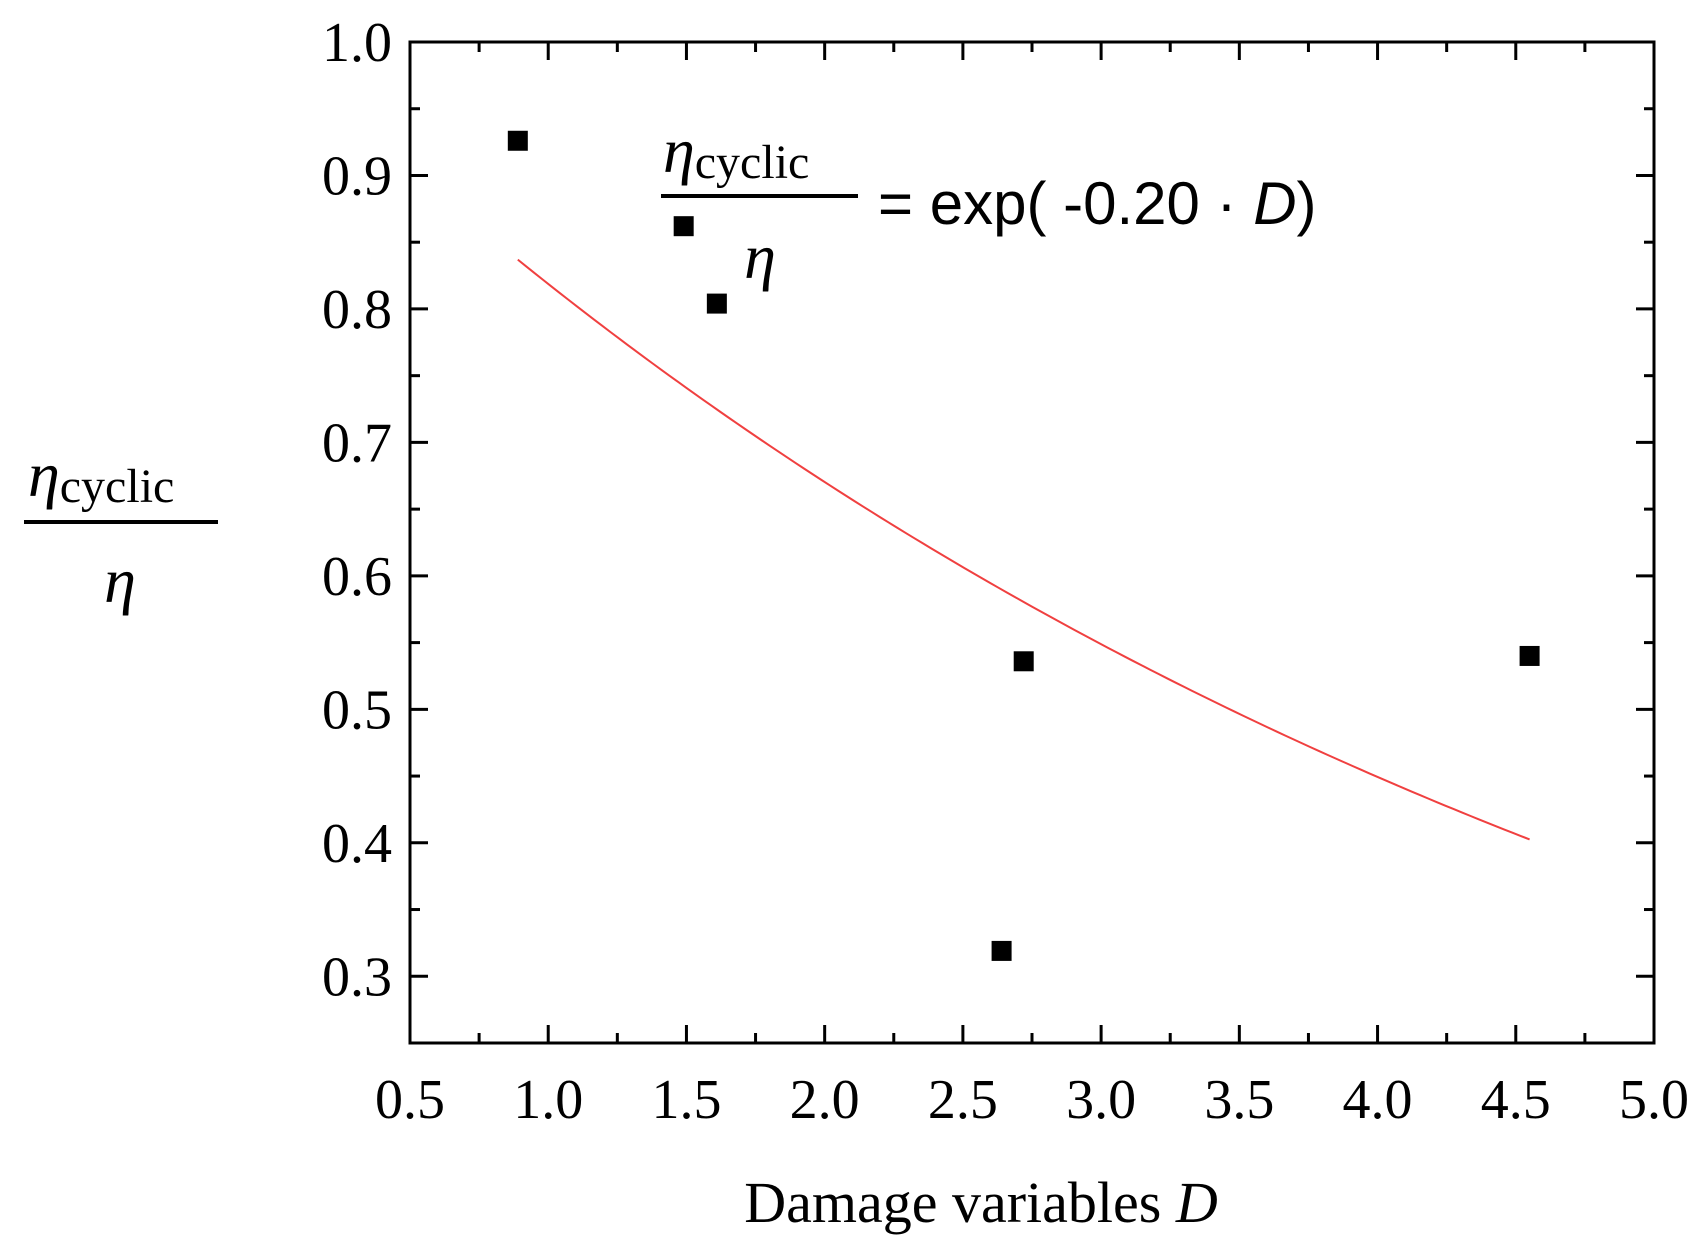 Image resolution: width=1703 pixels, height=1251 pixels. I want to click on equation-numerator-subscript: cyclic, so click(752, 162).